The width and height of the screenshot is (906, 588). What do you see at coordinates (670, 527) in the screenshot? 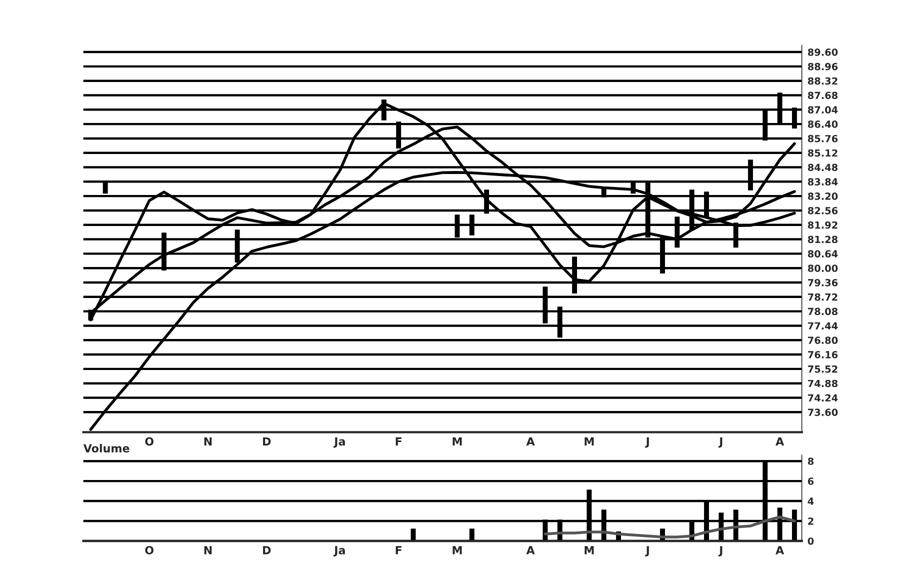
I see `line-series` at bounding box center [670, 527].